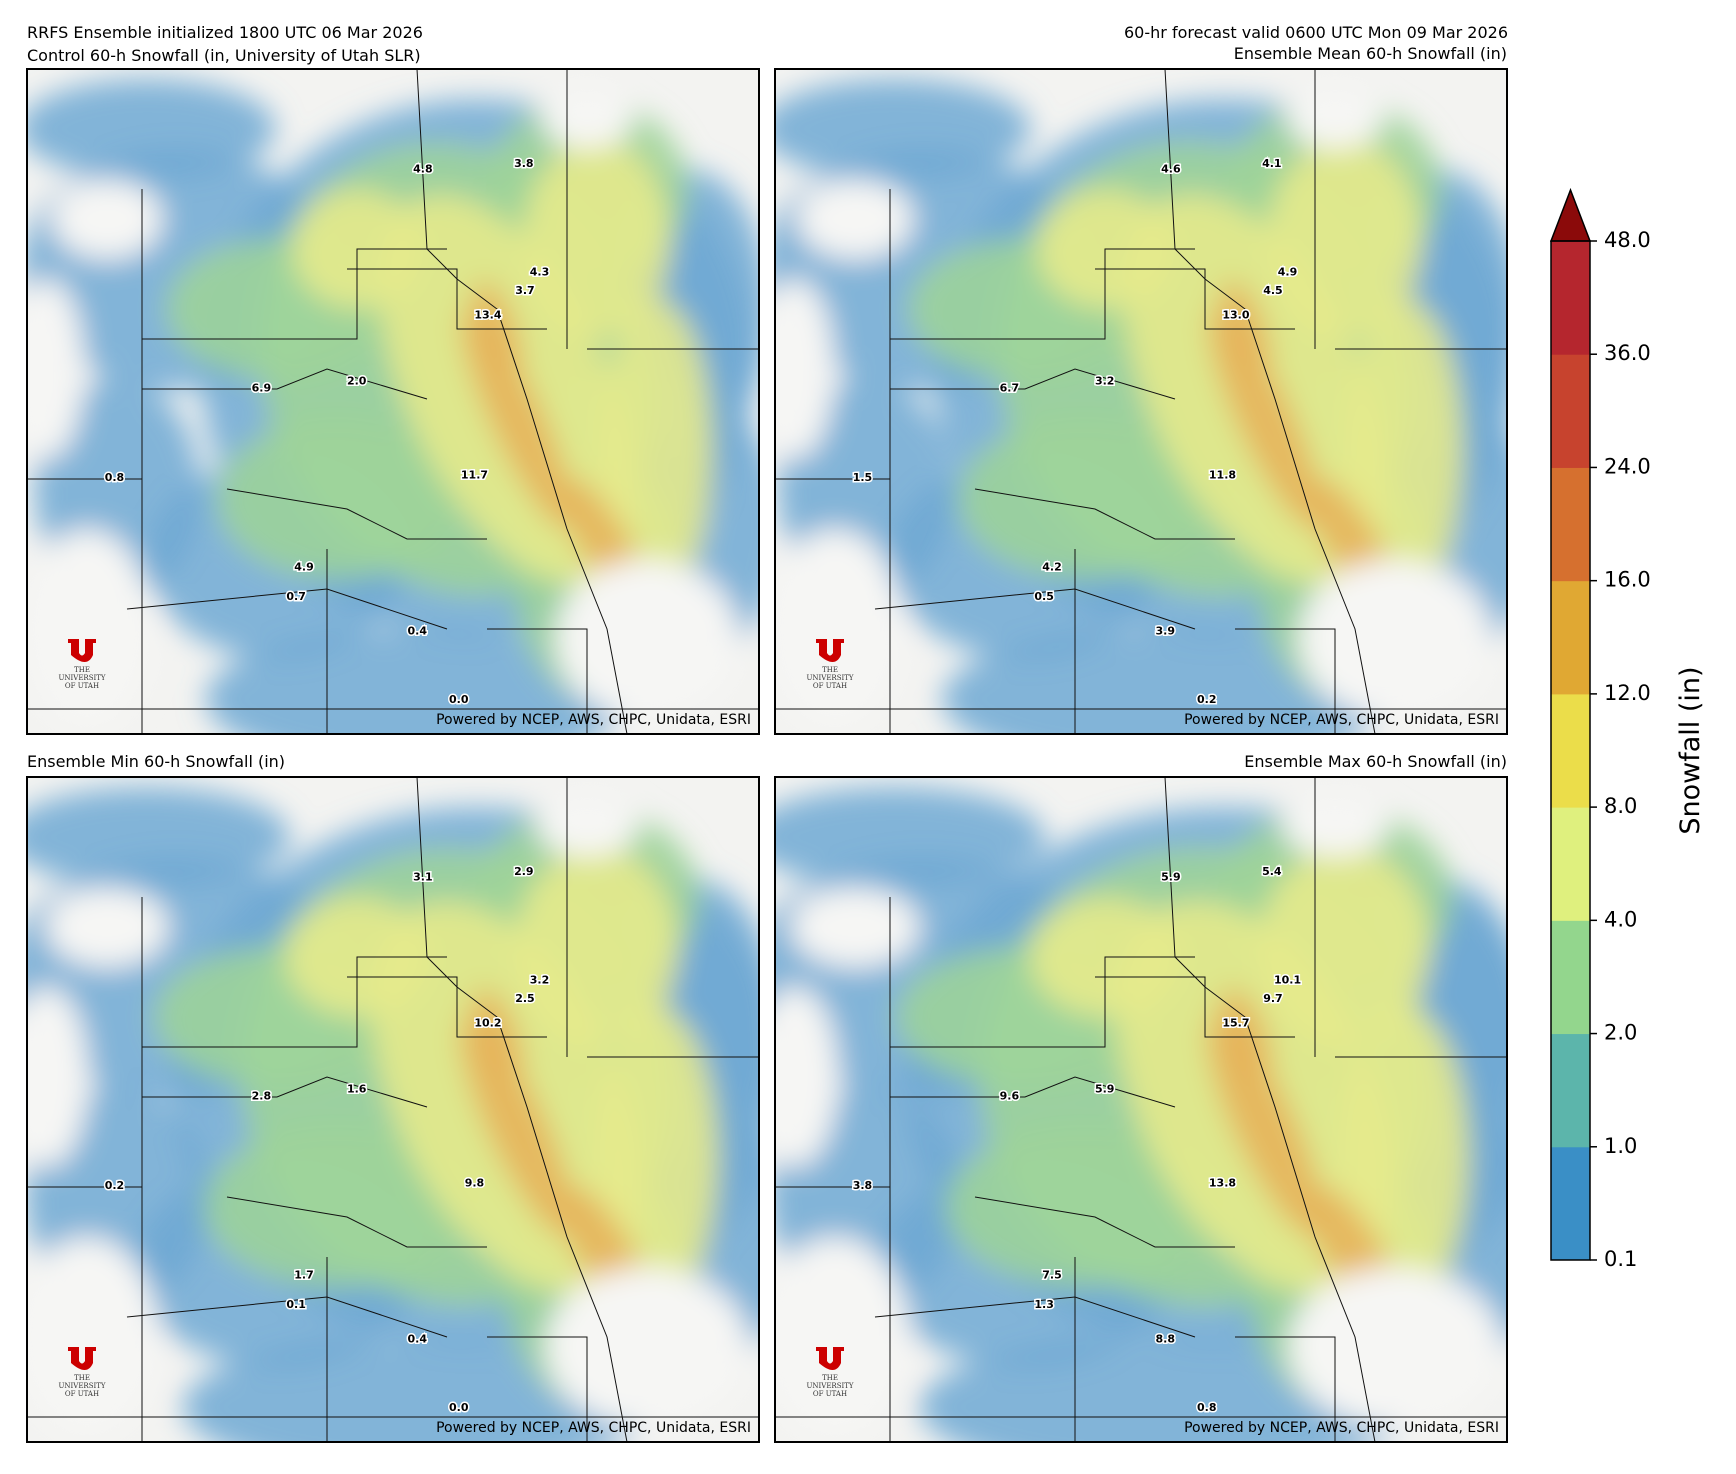  What do you see at coordinates (1044, 596) in the screenshot?
I see `station-value: 0.5` at bounding box center [1044, 596].